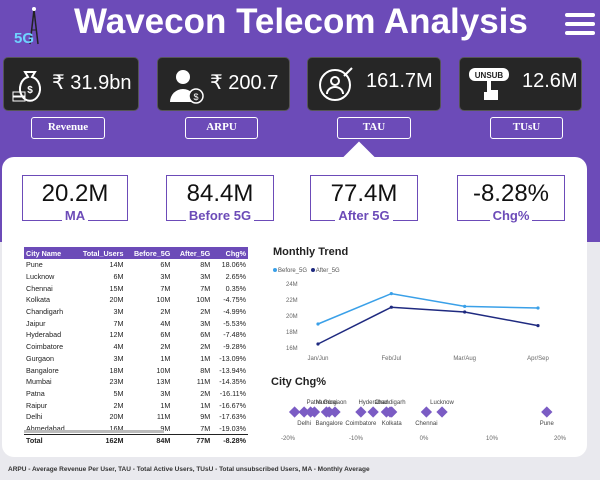 This screenshot has height=480, width=600. What do you see at coordinates (163, 300) in the screenshot?
I see `table-cell: 10M` at bounding box center [163, 300].